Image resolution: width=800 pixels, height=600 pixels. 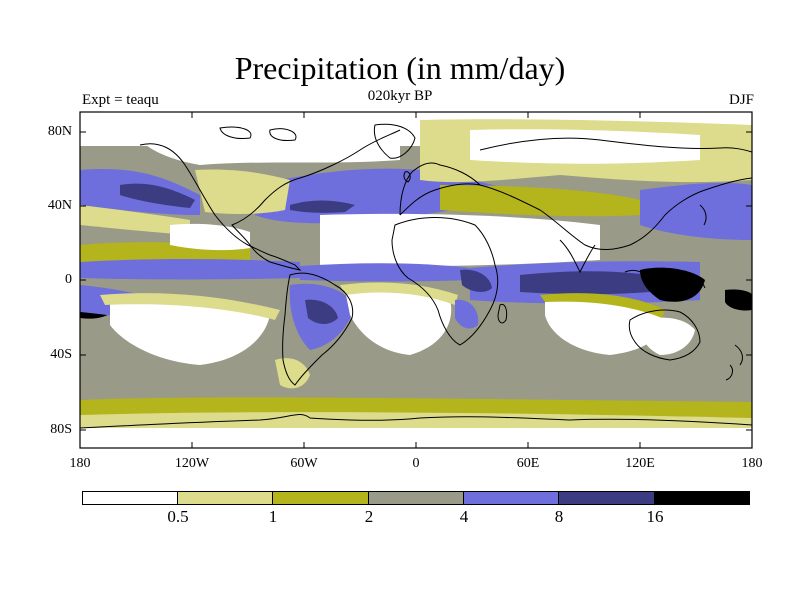 I want to click on coast-australia, so click(x=664, y=335).